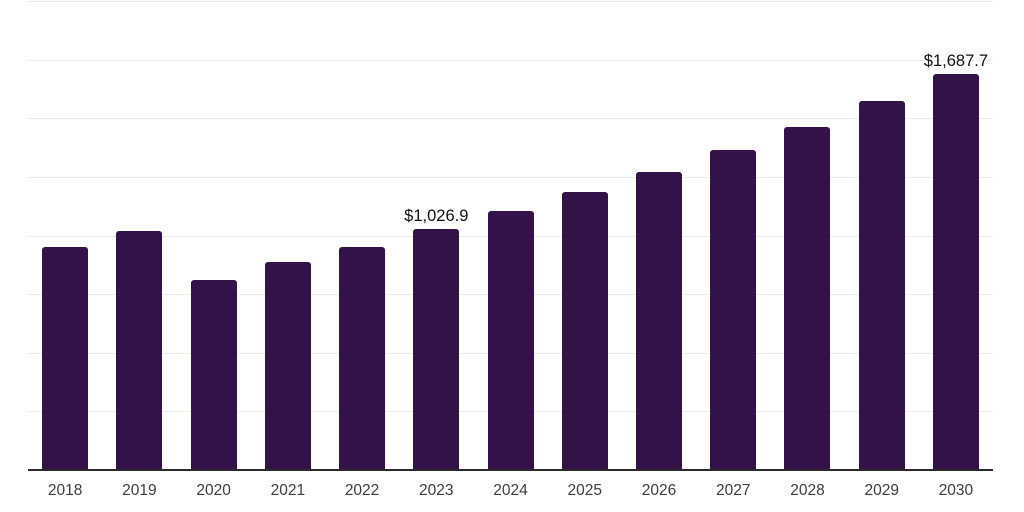 Image resolution: width=1024 pixels, height=512 pixels. I want to click on x-tick-label-2030: 2030, so click(956, 490).